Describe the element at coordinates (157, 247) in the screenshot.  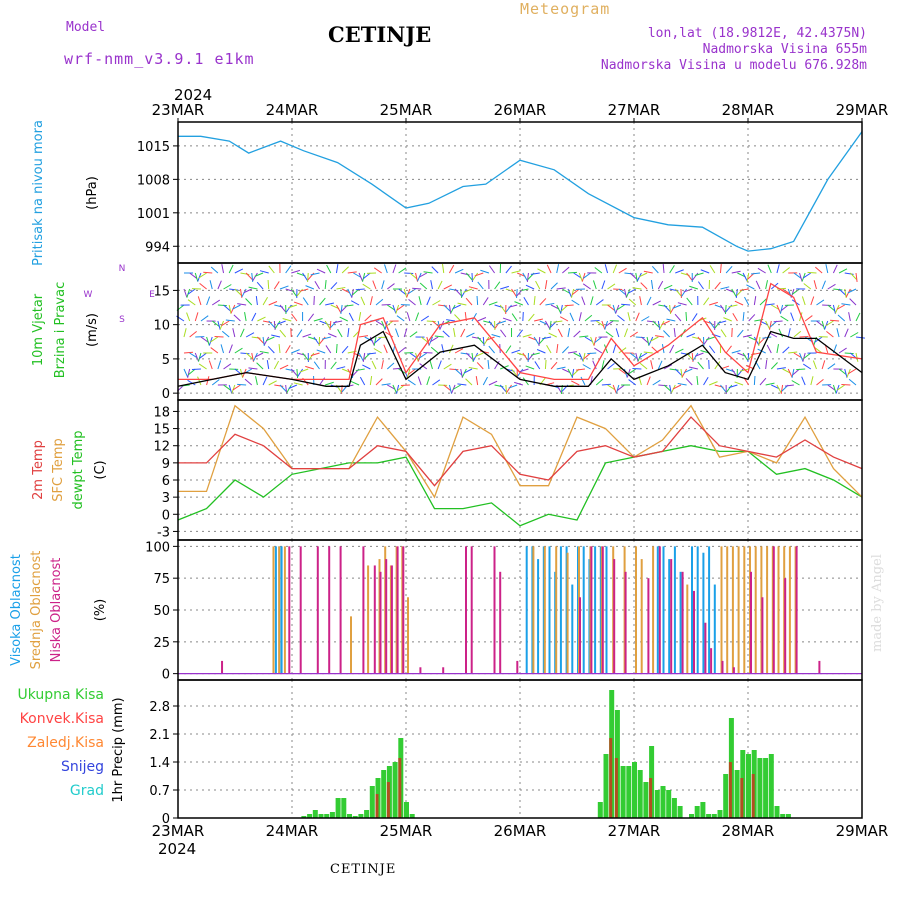
I see `y-tick-label: 994` at that location.